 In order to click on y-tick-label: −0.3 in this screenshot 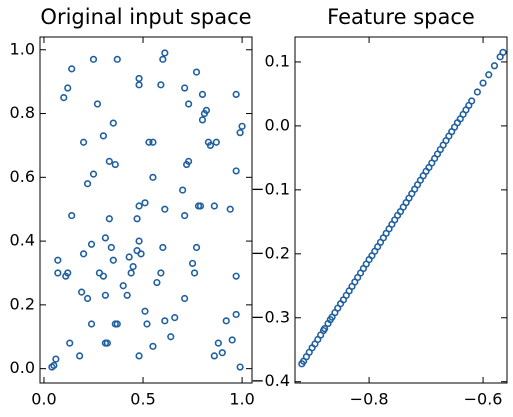, I will do `click(270, 316)`.